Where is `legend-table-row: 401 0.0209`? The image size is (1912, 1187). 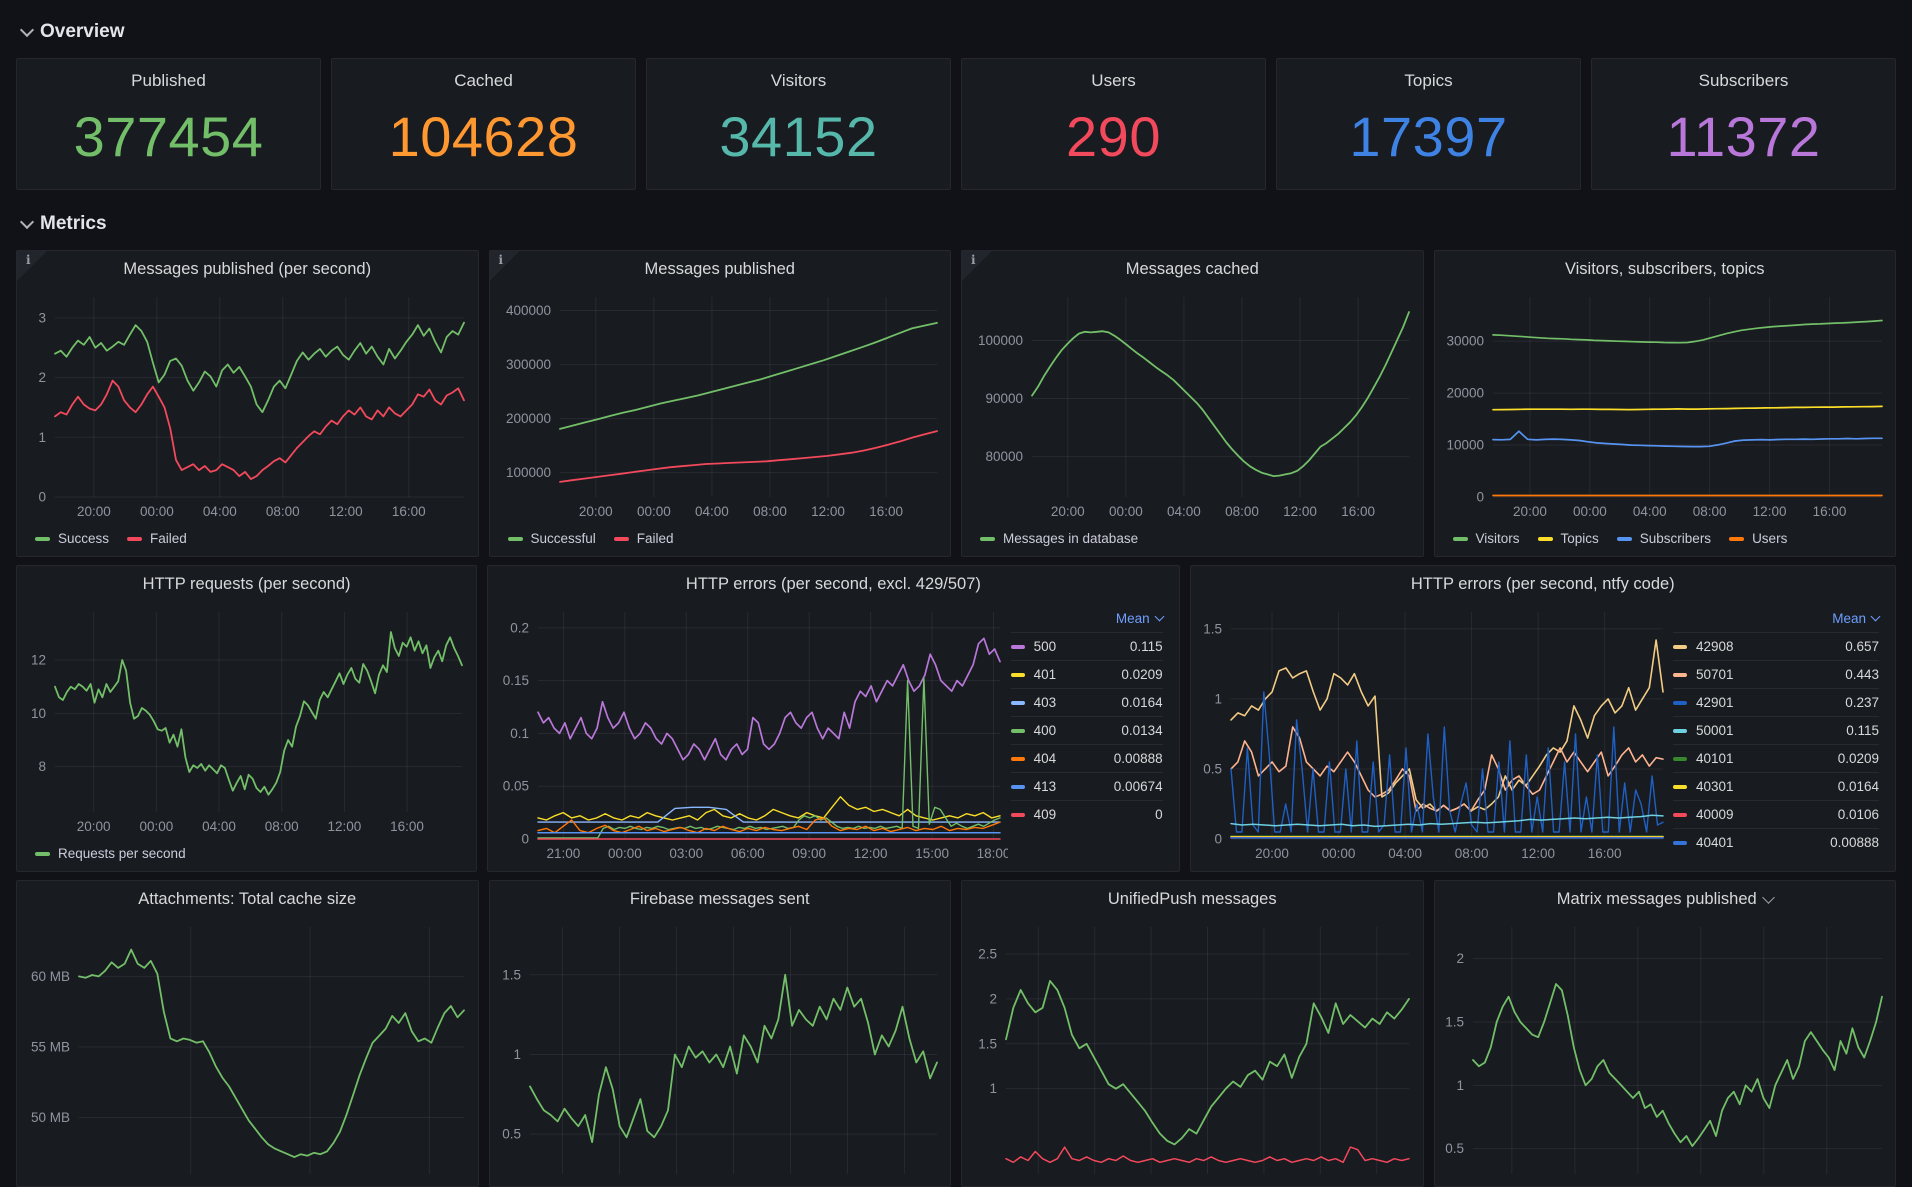 legend-table-row: 401 0.0209 is located at coordinates (1086, 674).